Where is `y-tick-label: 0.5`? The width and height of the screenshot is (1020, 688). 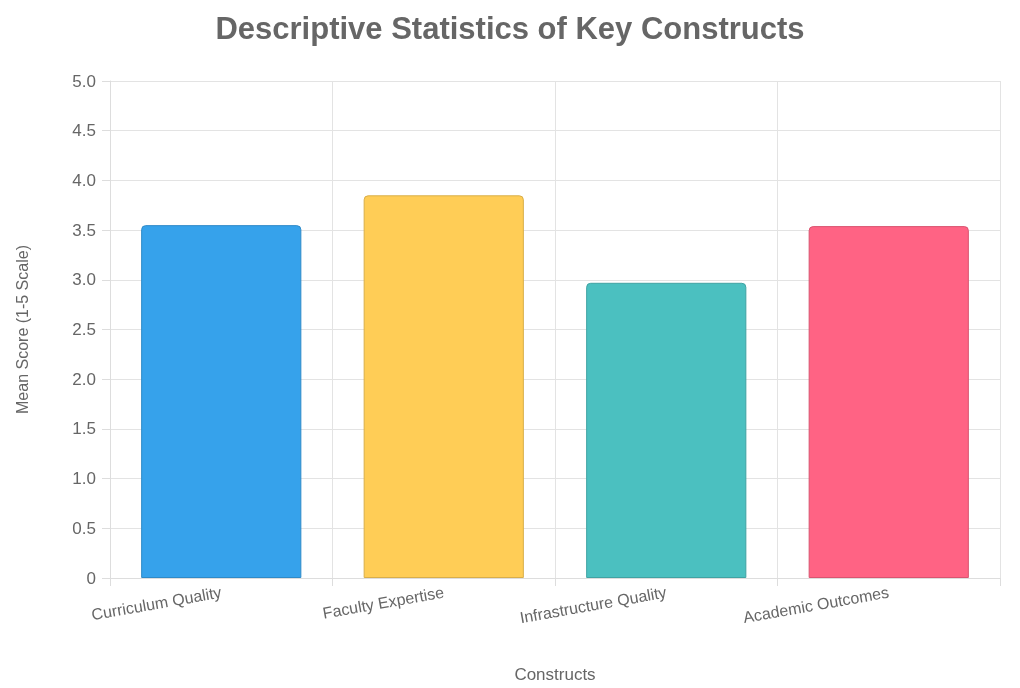 y-tick-label: 0.5 is located at coordinates (84, 528).